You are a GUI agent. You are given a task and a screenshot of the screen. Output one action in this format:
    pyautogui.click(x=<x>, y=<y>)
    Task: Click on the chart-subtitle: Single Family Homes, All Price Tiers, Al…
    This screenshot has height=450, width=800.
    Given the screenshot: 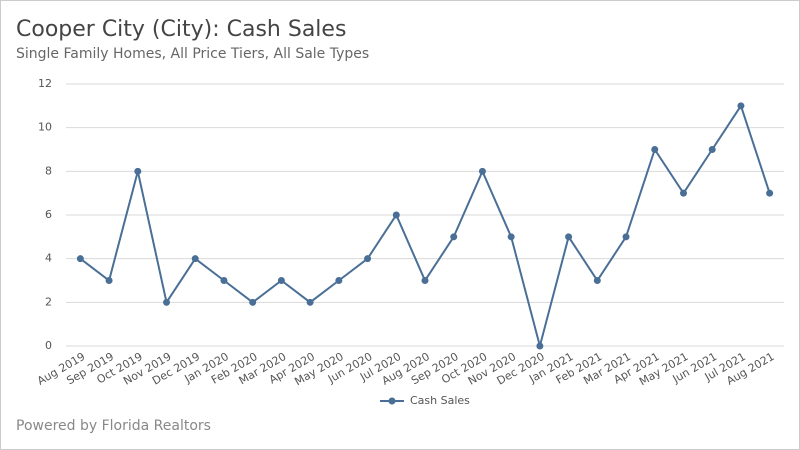 What is the action you would take?
    pyautogui.click(x=192, y=54)
    